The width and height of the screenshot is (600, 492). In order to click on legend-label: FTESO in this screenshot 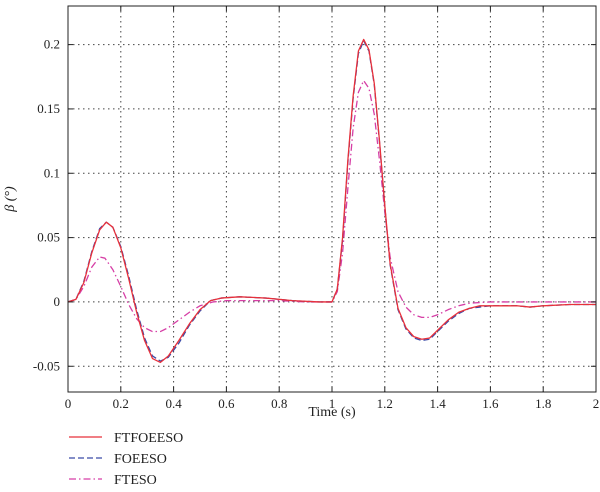, I will do `click(135, 480)`.